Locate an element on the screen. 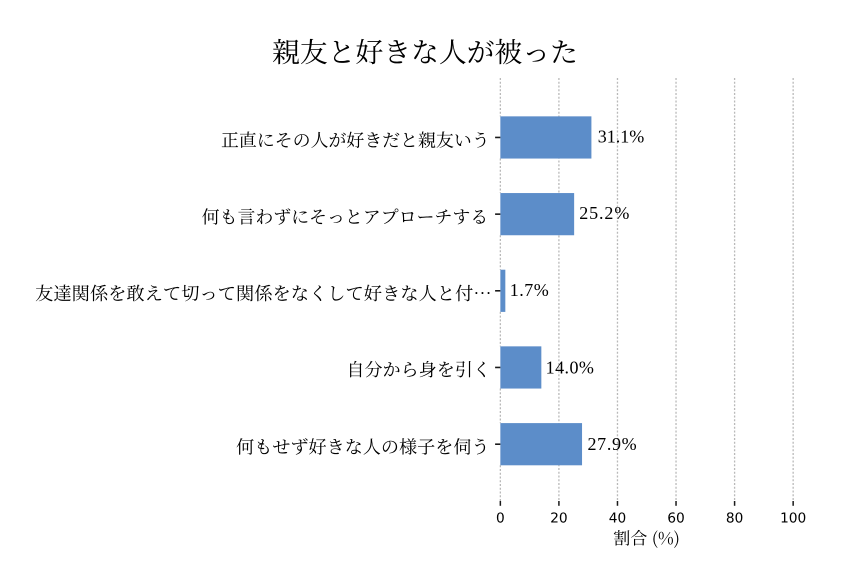  svg-text: 1.7% is located at coordinates (529, 290).